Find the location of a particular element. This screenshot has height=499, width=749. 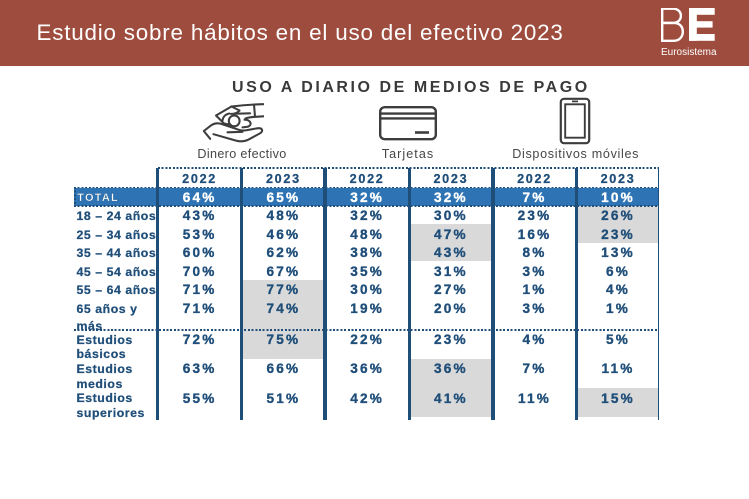

svg-text: Eurosistema is located at coordinates (689, 52).